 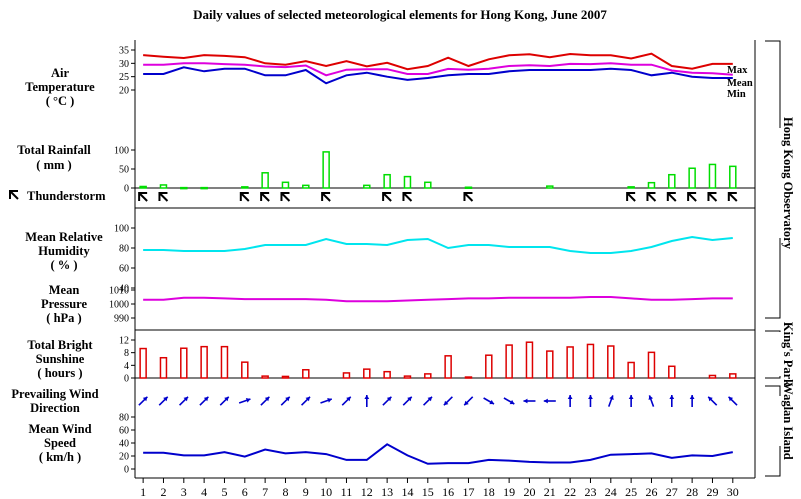 I want to click on wg-bracket-bottom, so click(x=773, y=461).